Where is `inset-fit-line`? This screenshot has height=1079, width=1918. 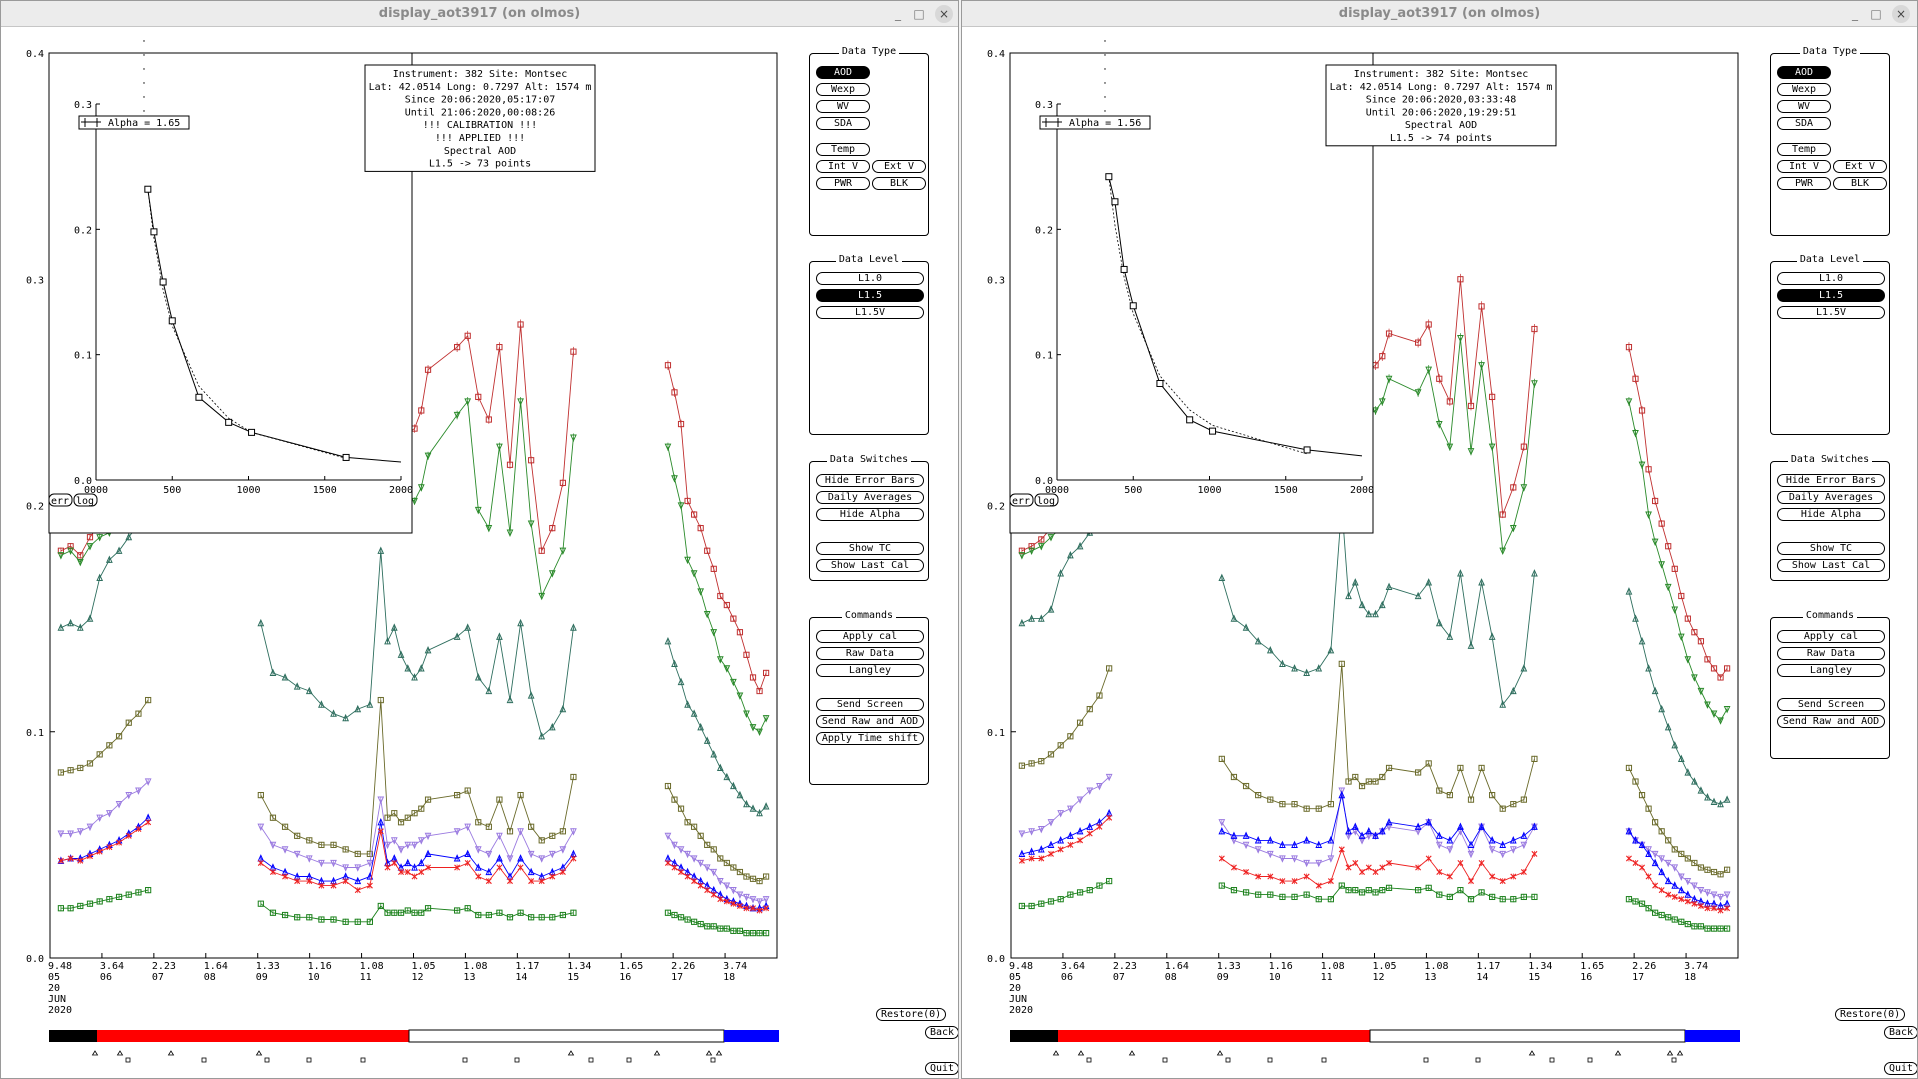
inset-fit-line is located at coordinates (247, 324).